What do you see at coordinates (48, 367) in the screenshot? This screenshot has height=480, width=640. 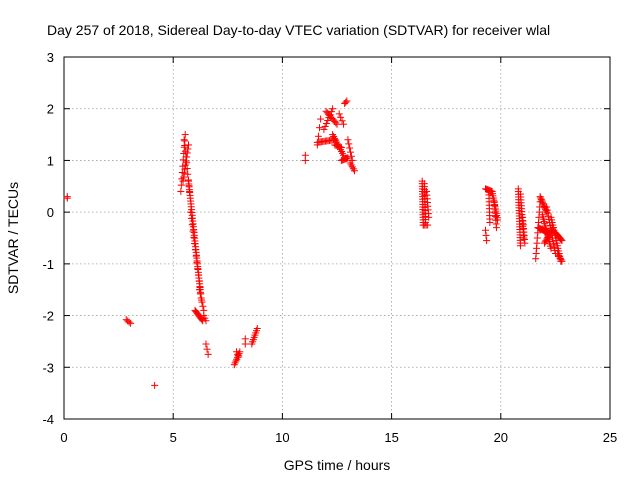 I see `y-tick-label: -3` at bounding box center [48, 367].